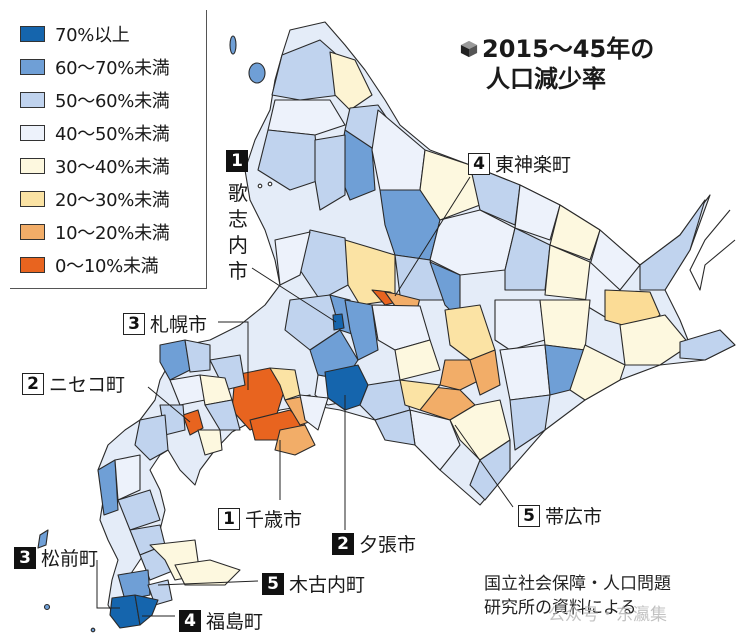  I want to click on legend-label: 10〜20%未満, so click(112, 233).